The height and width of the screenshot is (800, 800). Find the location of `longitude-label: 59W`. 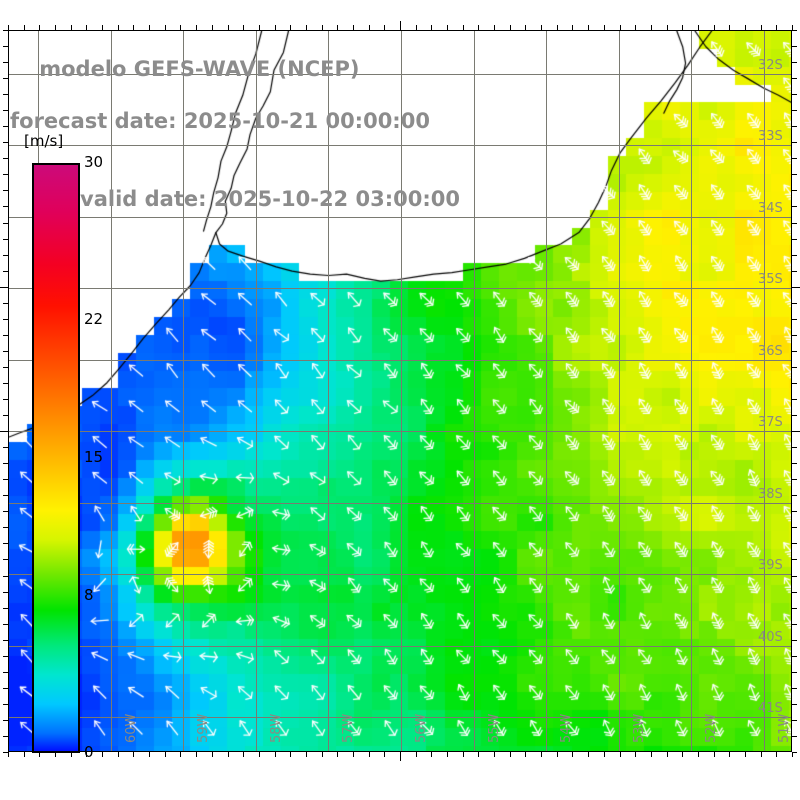

longitude-label: 59W is located at coordinates (204, 728).